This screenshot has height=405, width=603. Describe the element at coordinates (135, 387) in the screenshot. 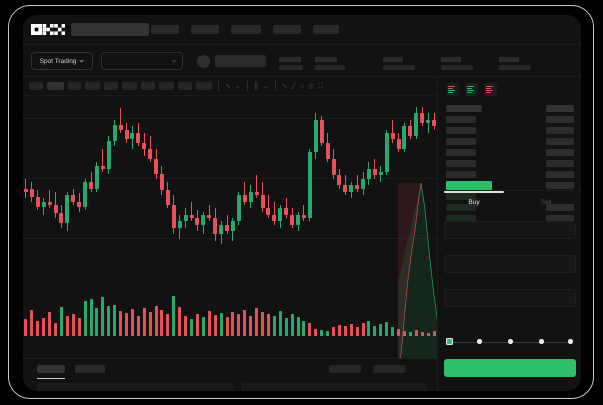

I see `bottom-content-left` at that location.